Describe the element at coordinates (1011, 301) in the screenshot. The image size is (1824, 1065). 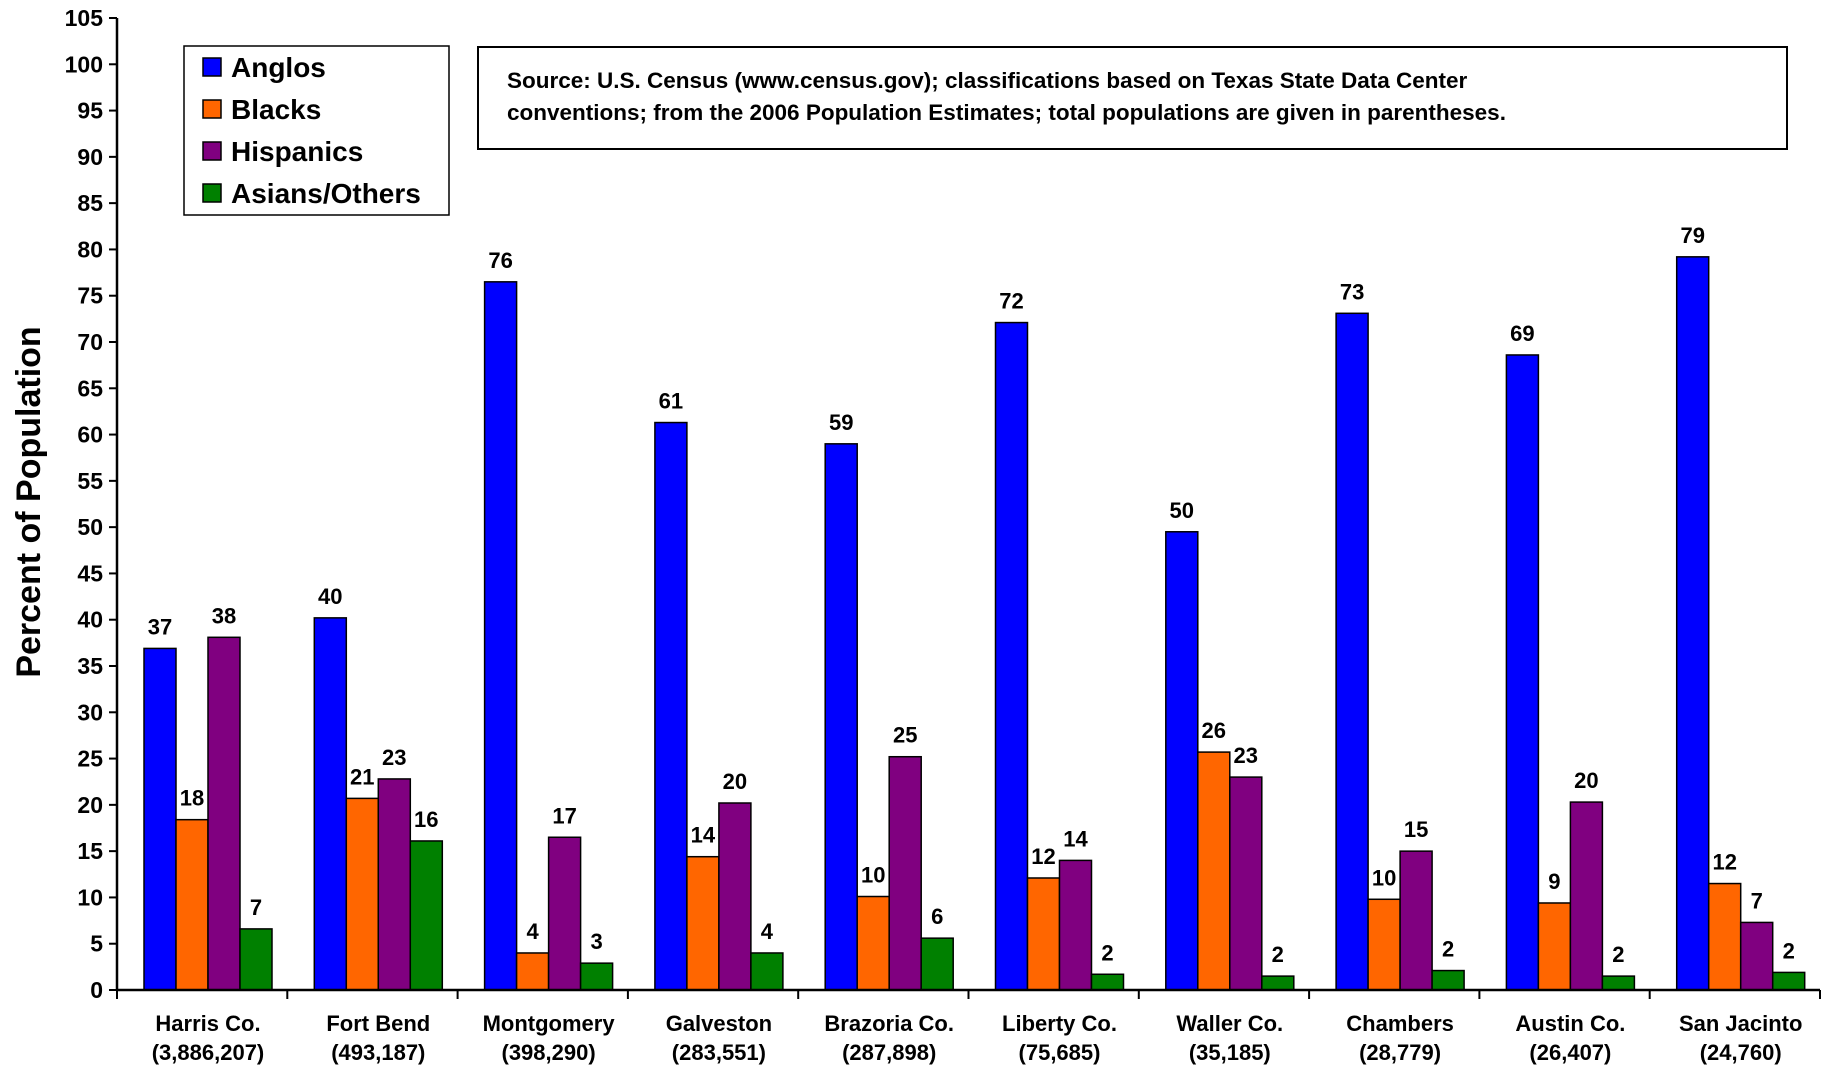
I see `data-label: 72` at that location.